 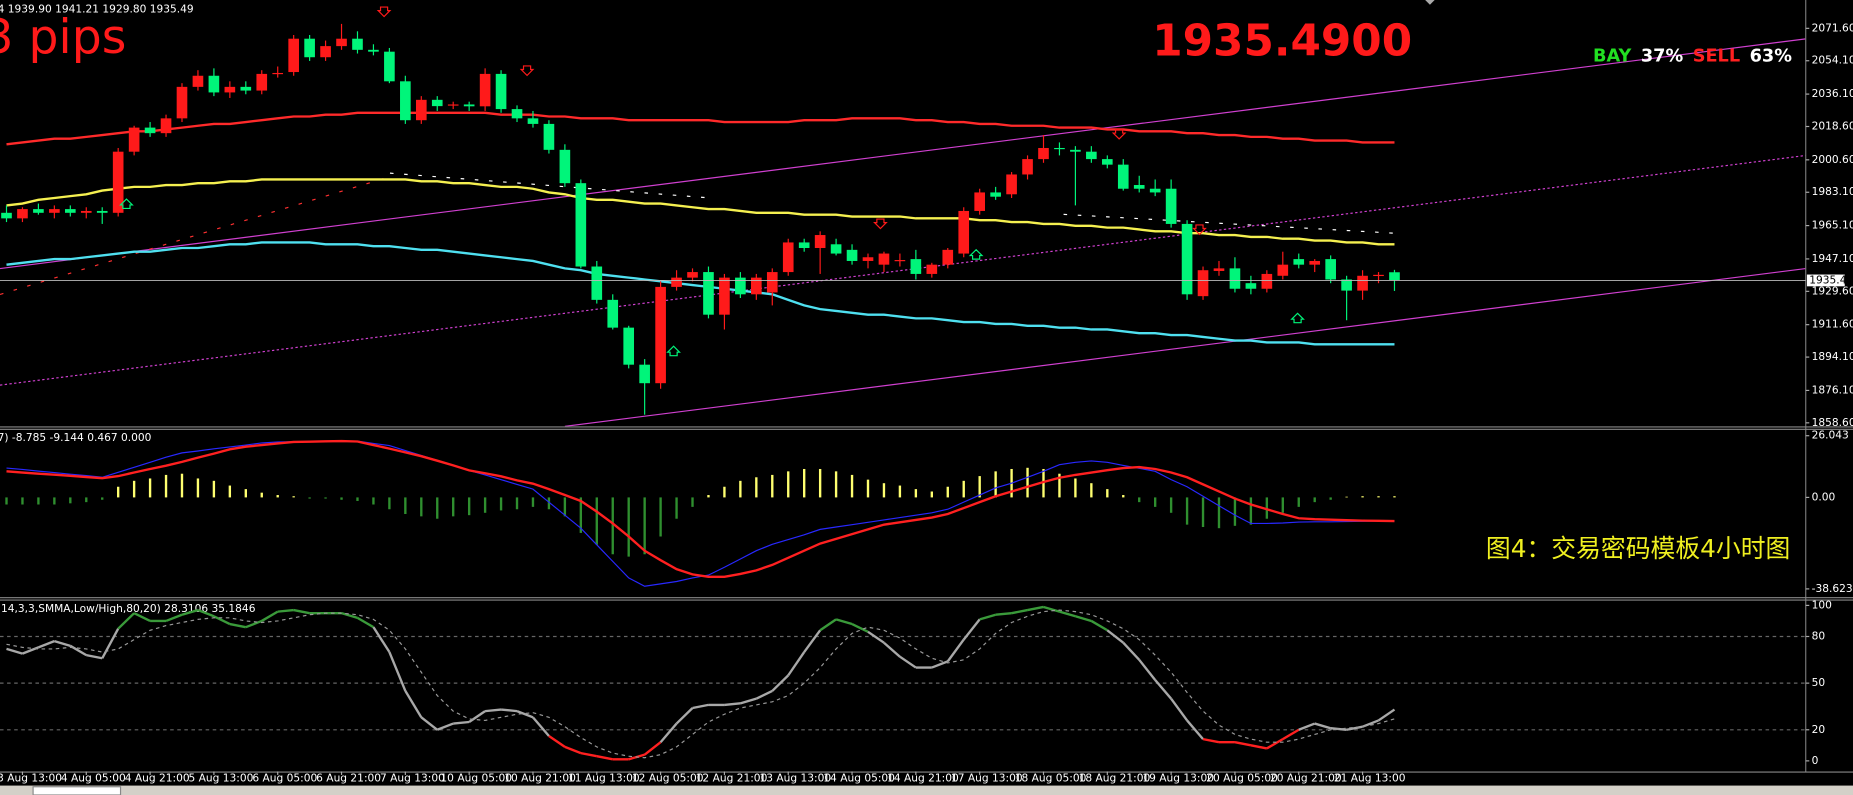 I want to click on x-tick-label: 19 Aug 13:00, so click(x=1178, y=778).